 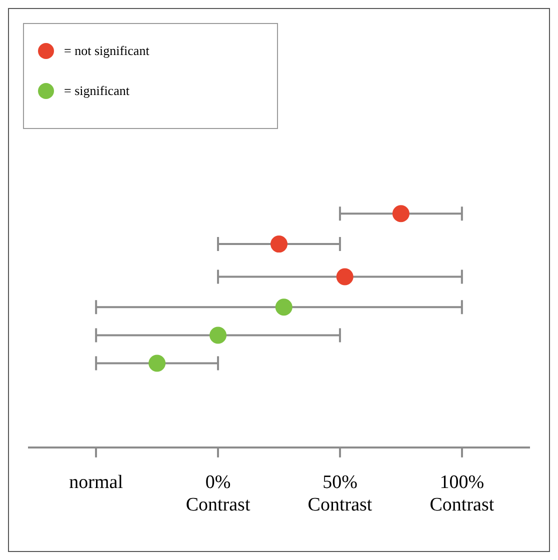 I want to click on x-tick-label: normal, so click(x=96, y=482).